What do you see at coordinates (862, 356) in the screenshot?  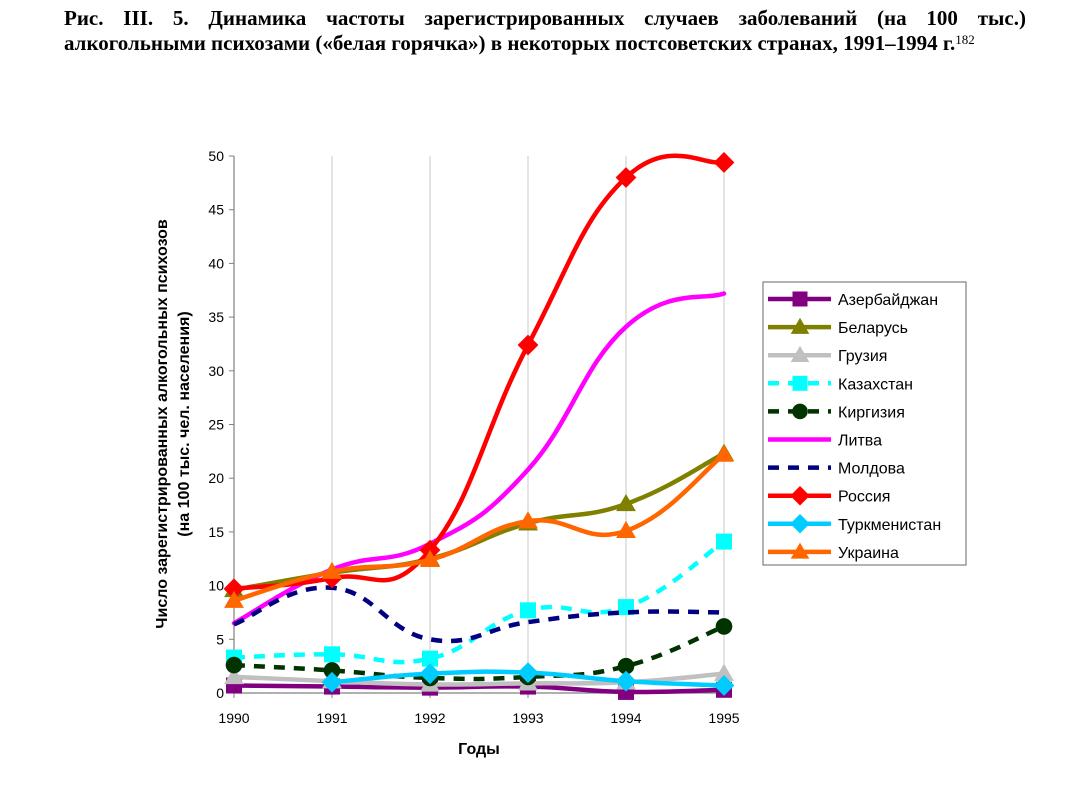 I see `legend-label: Грузия` at bounding box center [862, 356].